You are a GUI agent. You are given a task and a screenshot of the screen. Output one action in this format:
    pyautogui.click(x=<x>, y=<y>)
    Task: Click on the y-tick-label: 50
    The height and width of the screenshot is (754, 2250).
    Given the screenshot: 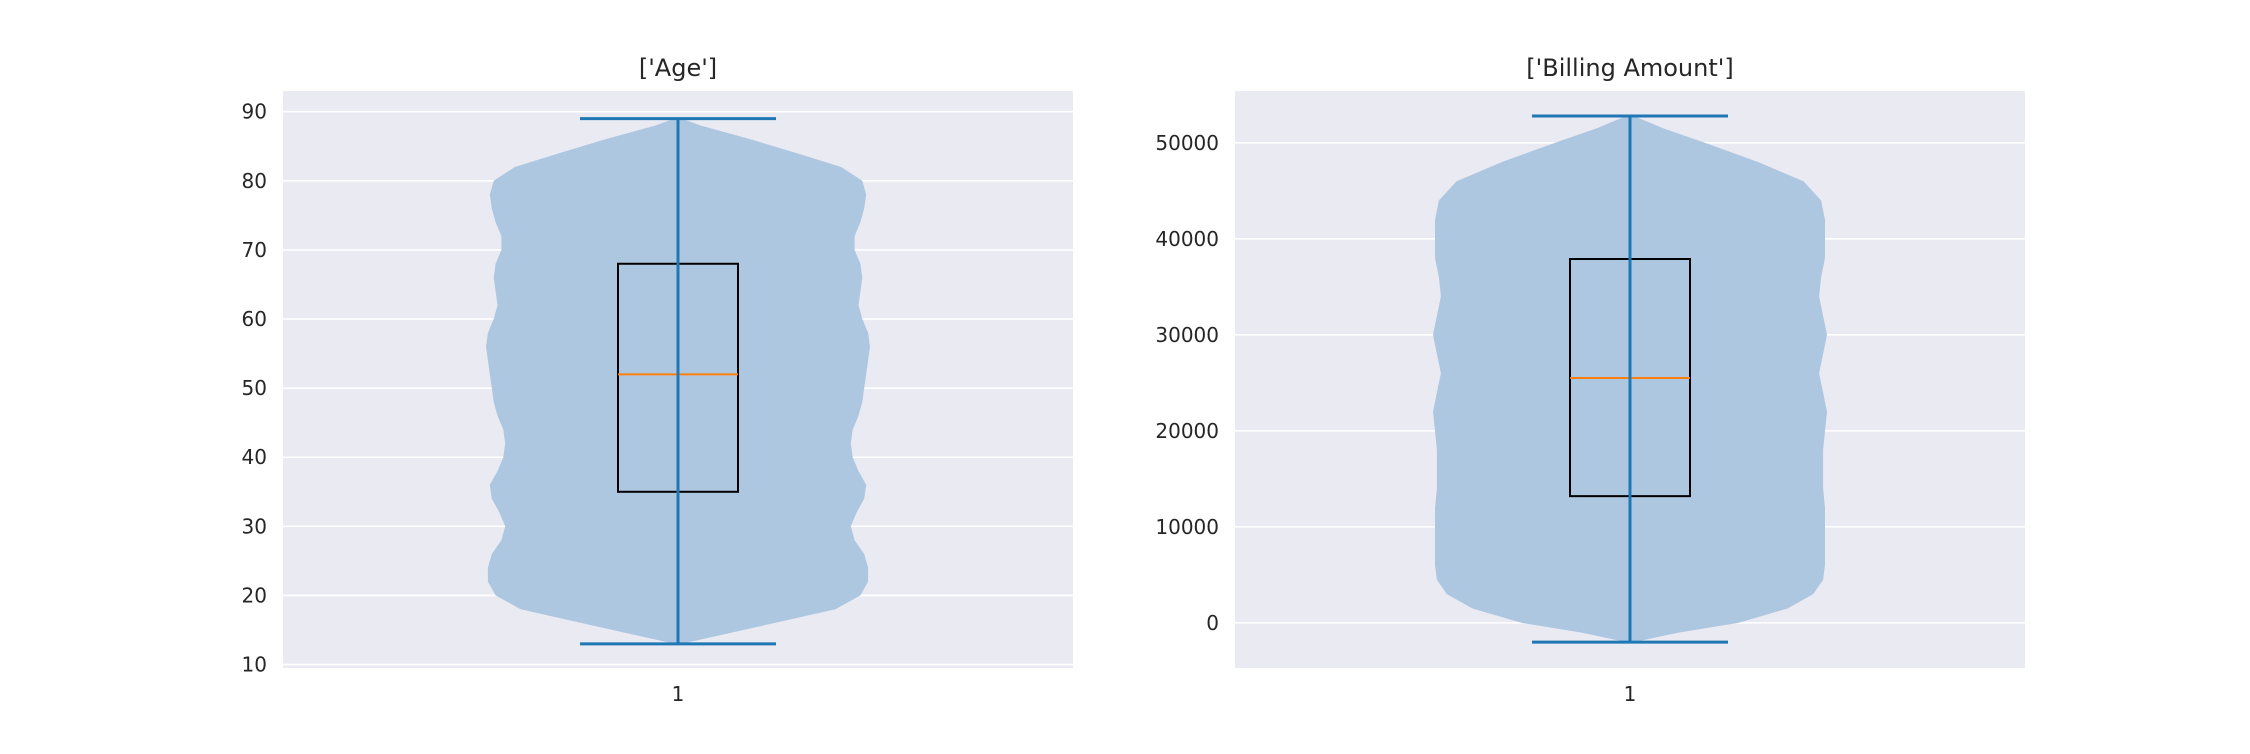 What is the action you would take?
    pyautogui.click(x=254, y=388)
    